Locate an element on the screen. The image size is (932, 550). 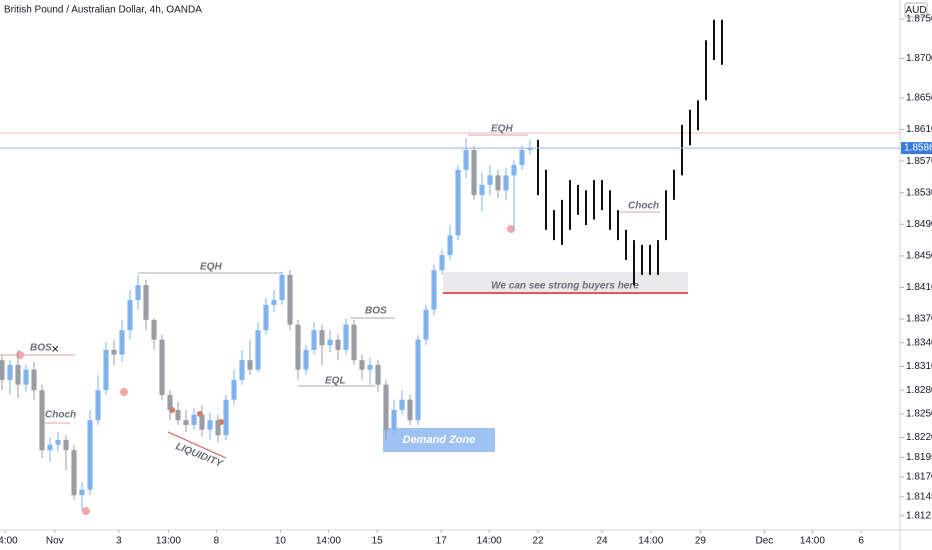
x-tick-label: 17 is located at coordinates (442, 541).